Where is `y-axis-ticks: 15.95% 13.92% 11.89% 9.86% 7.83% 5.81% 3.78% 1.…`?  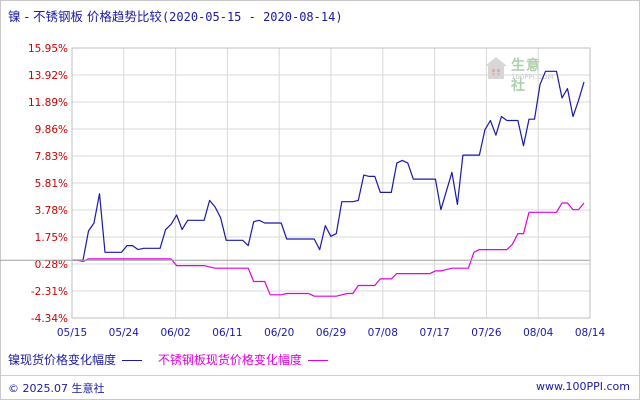
y-axis-ticks: 15.95% 13.92% 11.89% 9.86% 7.83% 5.81% 3.78% 1.… is located at coordinates (48, 184).